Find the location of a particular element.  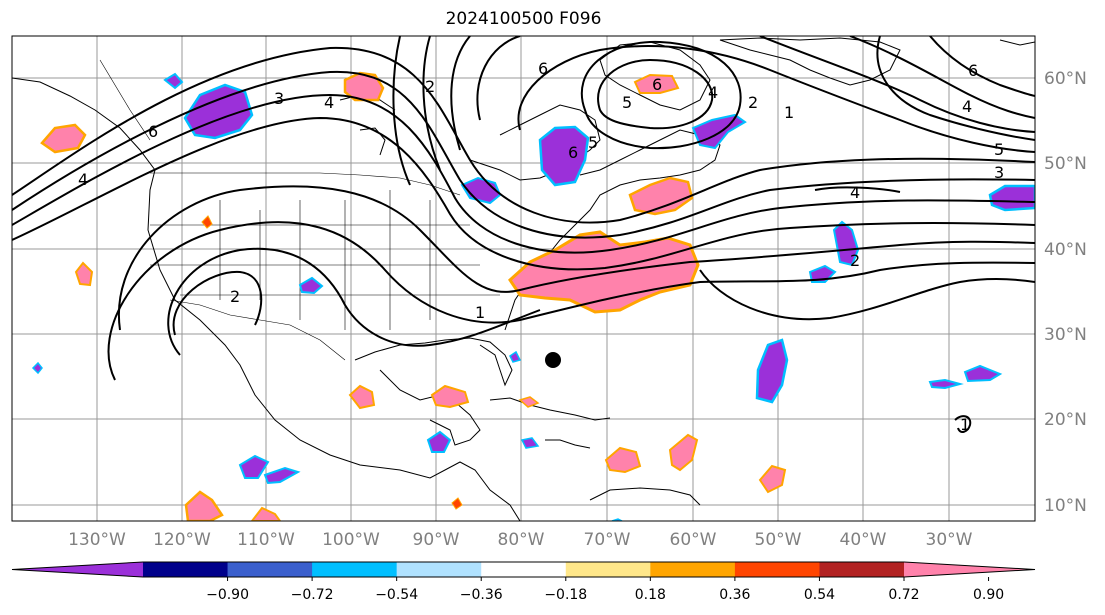

colorbar-outline is located at coordinates (523, 569).